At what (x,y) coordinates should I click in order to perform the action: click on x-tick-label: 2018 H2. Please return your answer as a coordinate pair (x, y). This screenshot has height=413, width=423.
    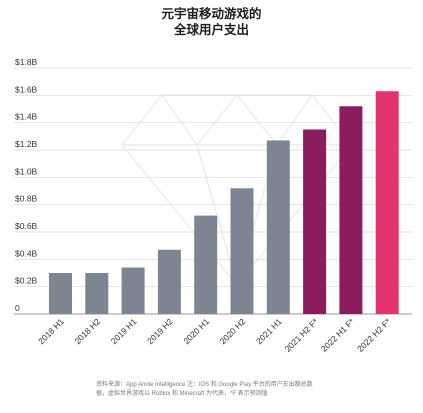
    Looking at the image, I should click on (87, 331).